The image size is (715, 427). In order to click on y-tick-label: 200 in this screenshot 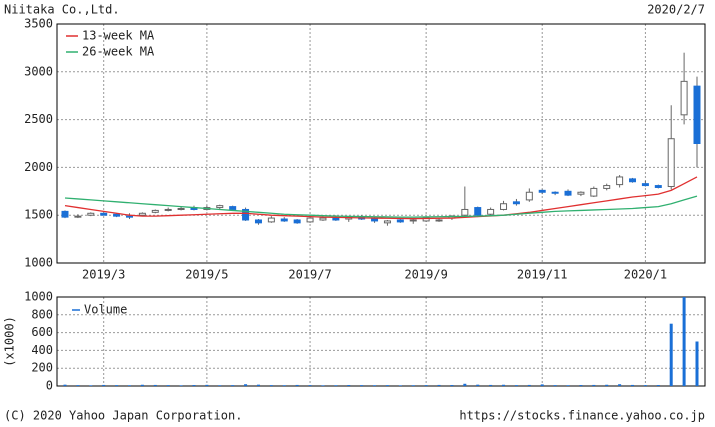, I will do `click(42, 368)`.